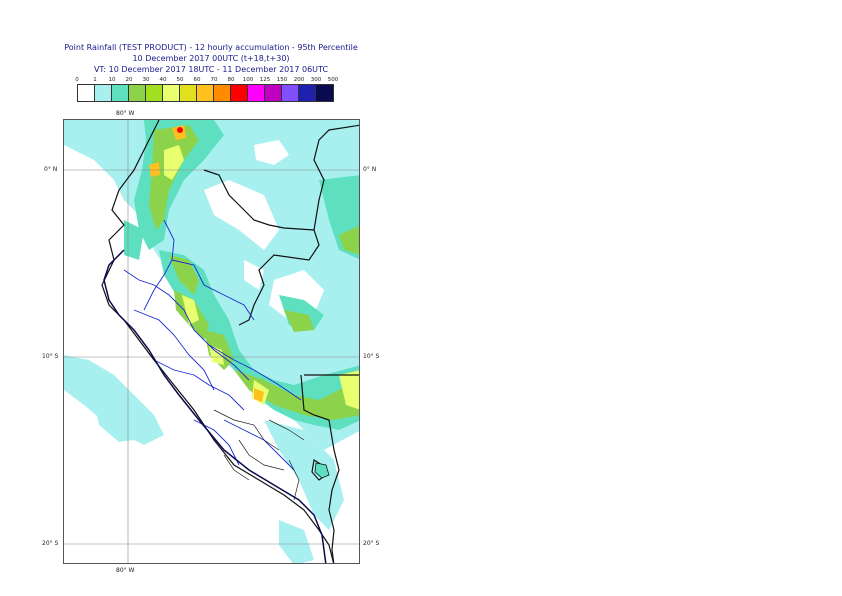  What do you see at coordinates (146, 80) in the screenshot?
I see `legend-tick-label: 30` at bounding box center [146, 80].